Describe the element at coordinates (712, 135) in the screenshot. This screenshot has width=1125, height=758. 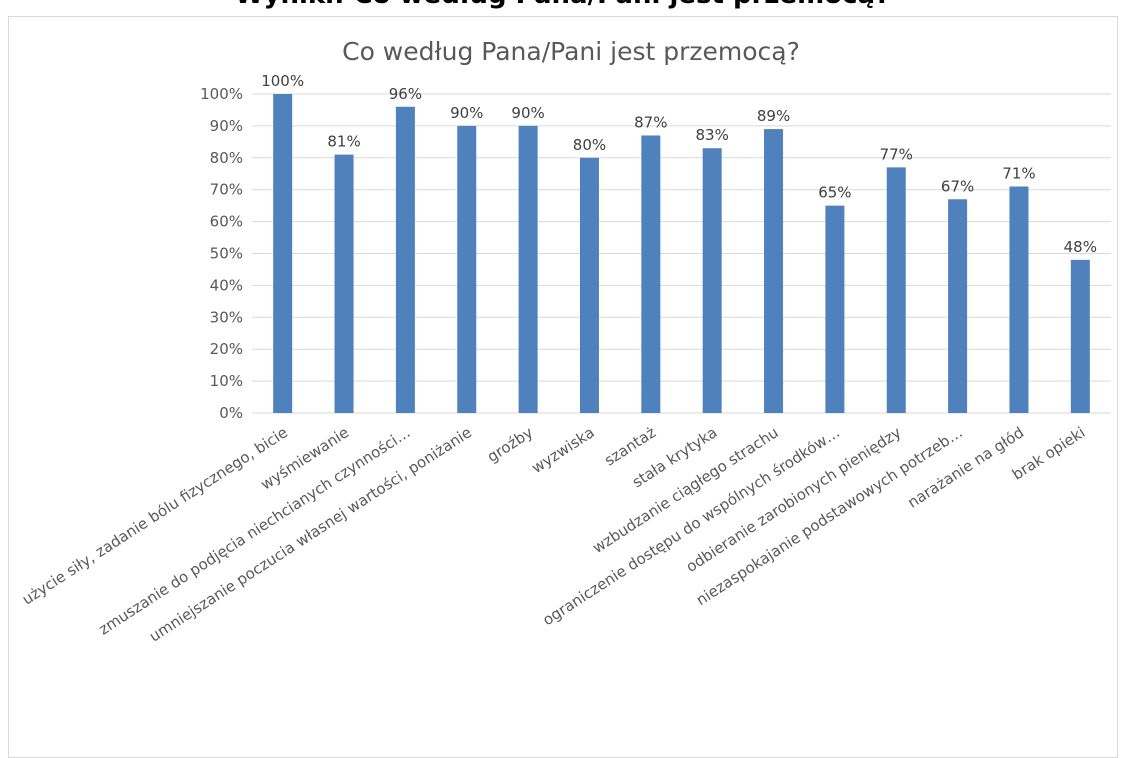
I see `data-label: 83%` at that location.